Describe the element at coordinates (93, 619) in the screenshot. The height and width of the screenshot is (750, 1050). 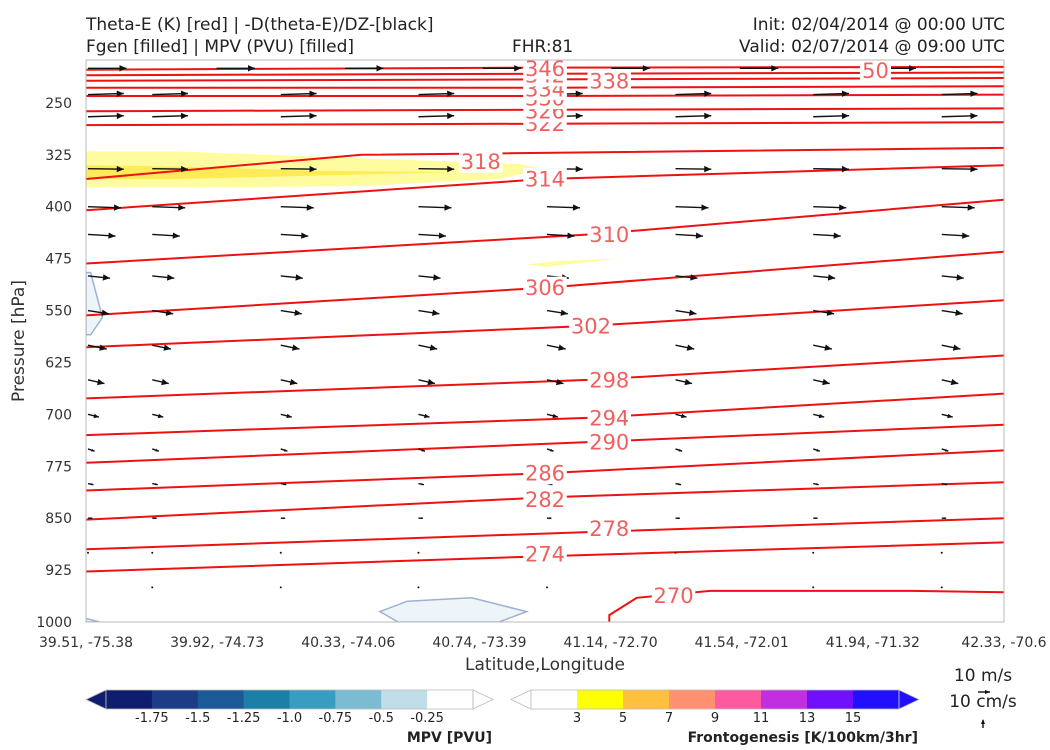
I see `mpv-region` at that location.